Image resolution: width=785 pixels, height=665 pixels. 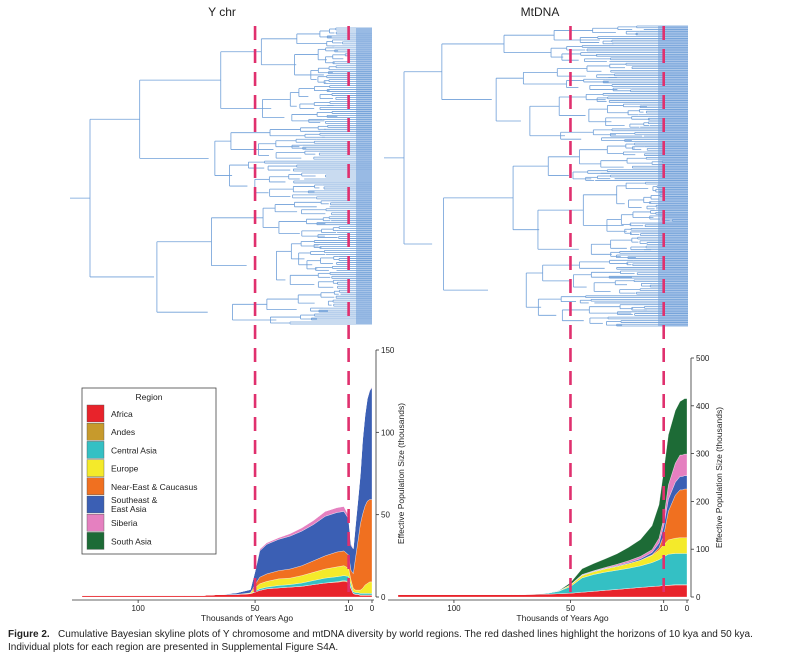 What do you see at coordinates (255, 608) in the screenshot?
I see `y-chr-x-tick-label: 50` at bounding box center [255, 608].